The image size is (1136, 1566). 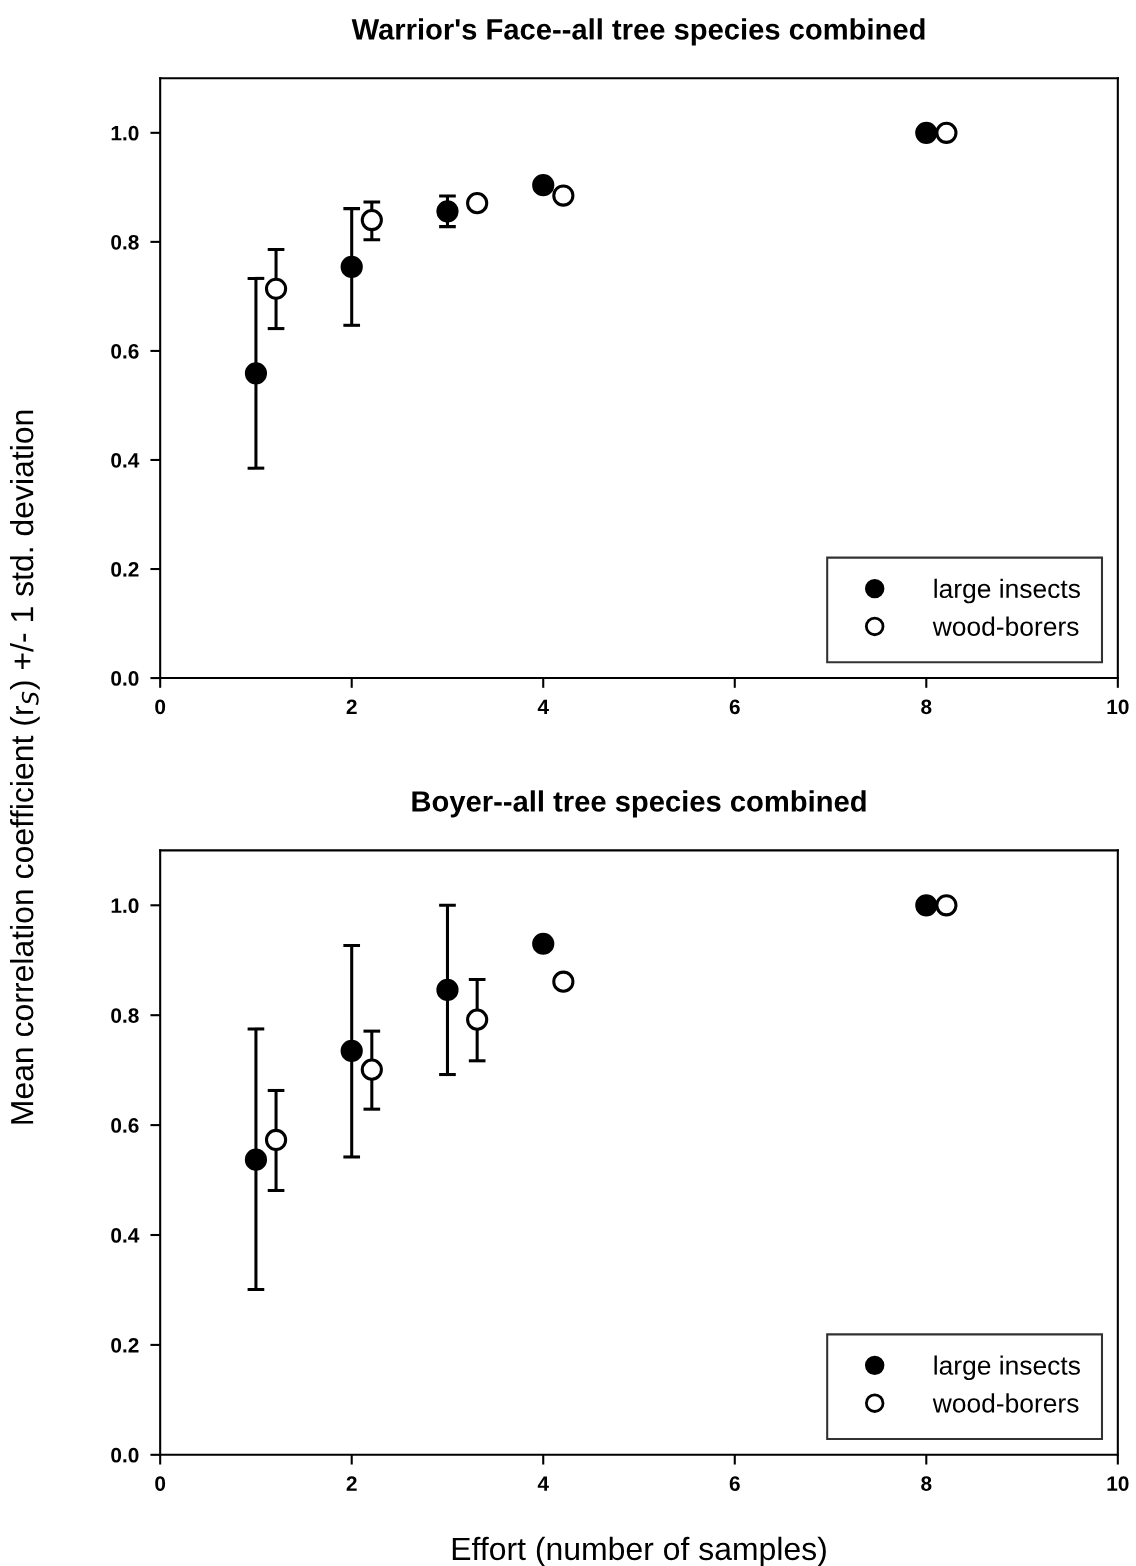 I want to click on y-axis-title: Mean correlation coefficient (r$_{S}$) +/- 1 std. deviation, so click(x=24, y=767).